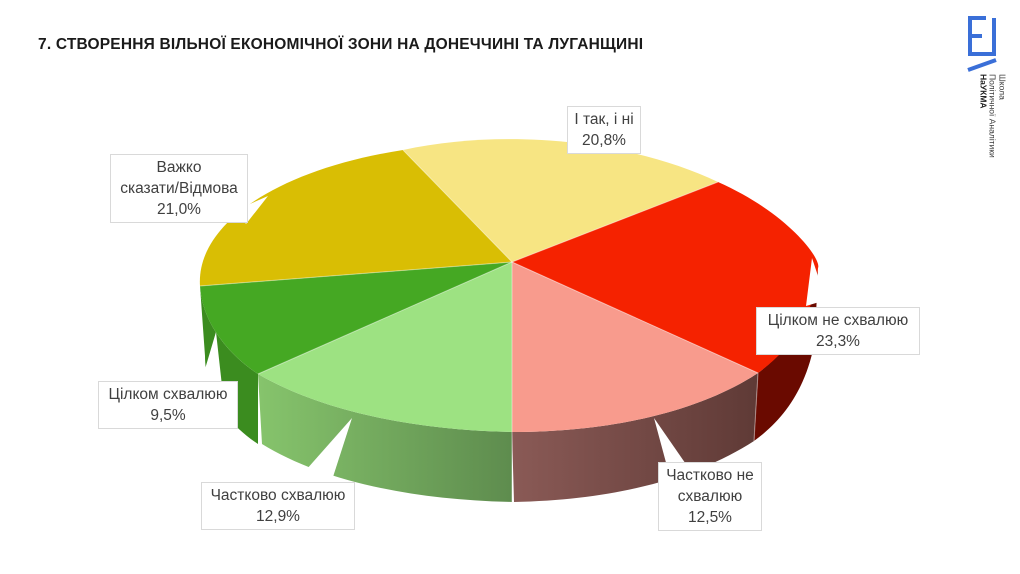 The height and width of the screenshot is (574, 1020). Describe the element at coordinates (635, 347) in the screenshot. I see `slice-partial-disapprove` at that location.